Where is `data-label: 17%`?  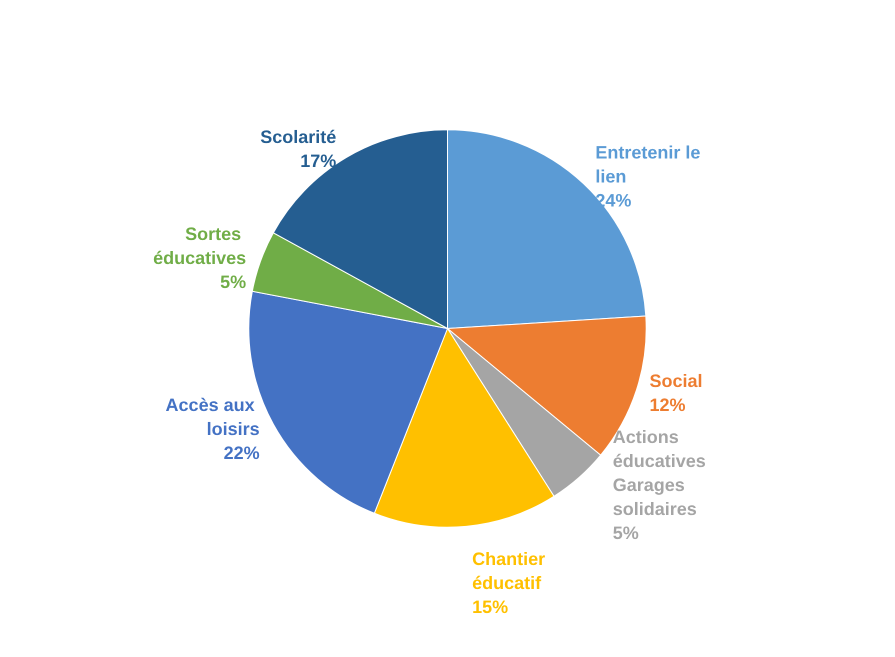 data-label: 17% is located at coordinates (318, 160).